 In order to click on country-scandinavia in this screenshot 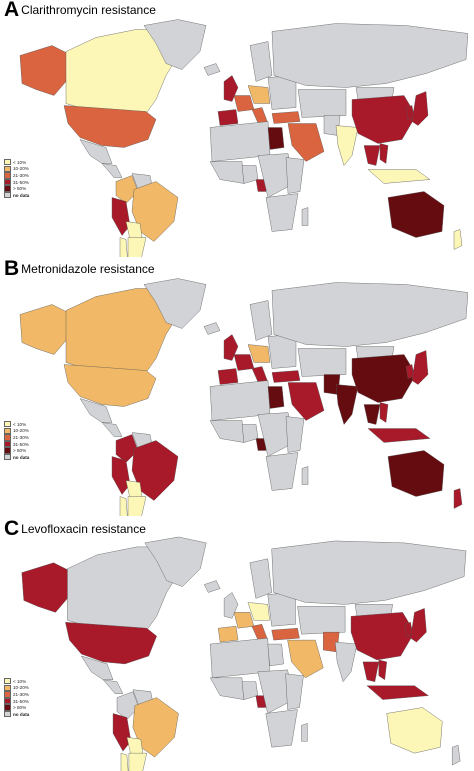, I will do `click(261, 61)`.